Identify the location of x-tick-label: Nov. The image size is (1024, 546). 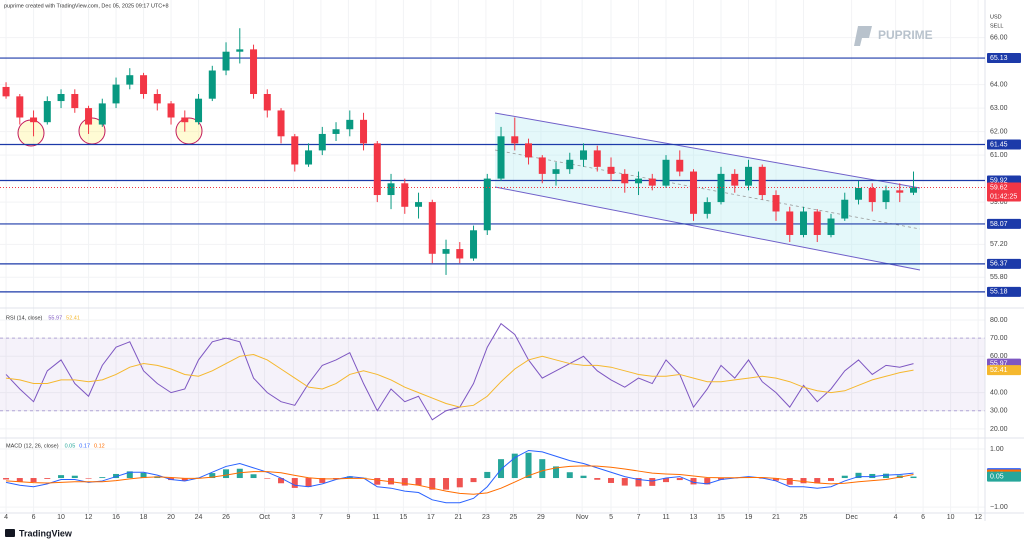
(582, 517).